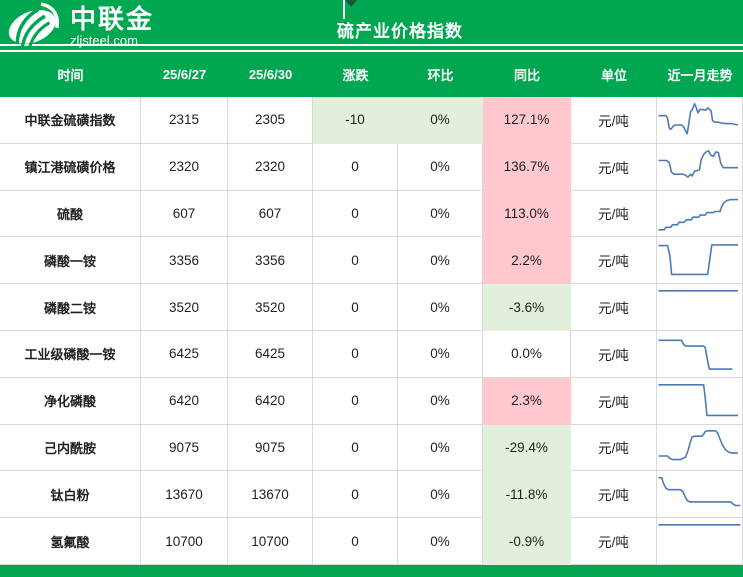 This screenshot has height=577, width=743. Describe the element at coordinates (270, 261) in the screenshot. I see `value-date2: 3356` at that location.